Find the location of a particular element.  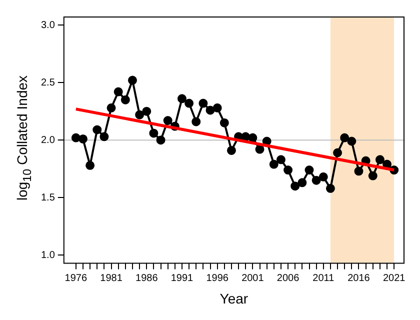

y-tick-label: 2.0 is located at coordinates (48, 140).